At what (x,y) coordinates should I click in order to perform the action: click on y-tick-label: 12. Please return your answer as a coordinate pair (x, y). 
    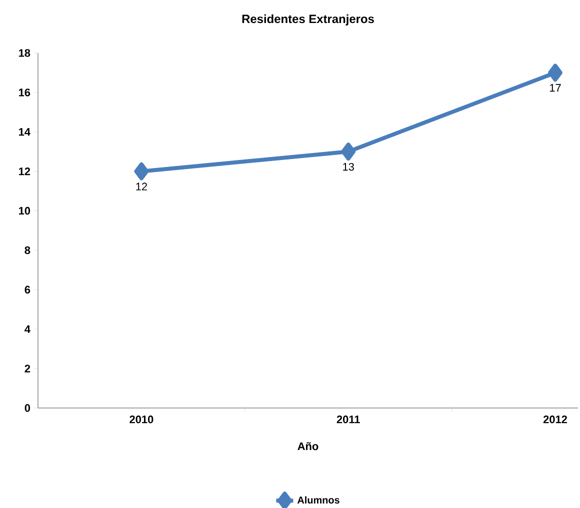
    Looking at the image, I should click on (24, 172).